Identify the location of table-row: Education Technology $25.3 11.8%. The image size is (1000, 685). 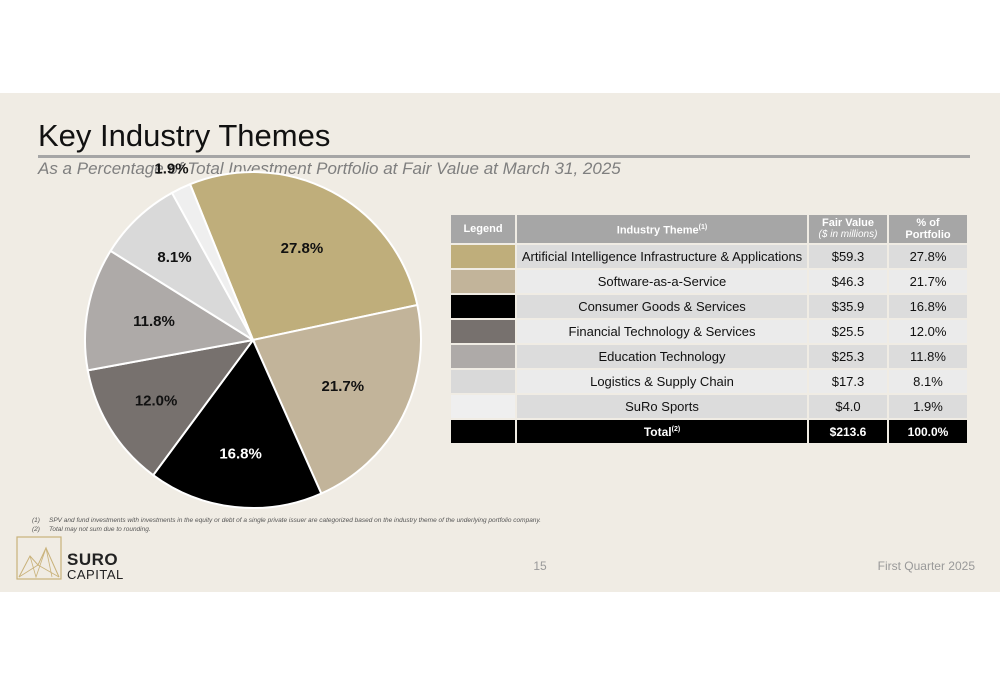
(709, 356).